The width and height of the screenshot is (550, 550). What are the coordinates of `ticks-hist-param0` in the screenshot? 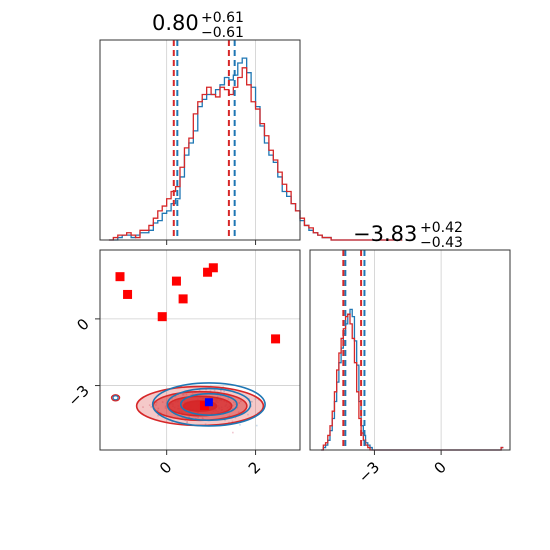 It's located at (211, 242).